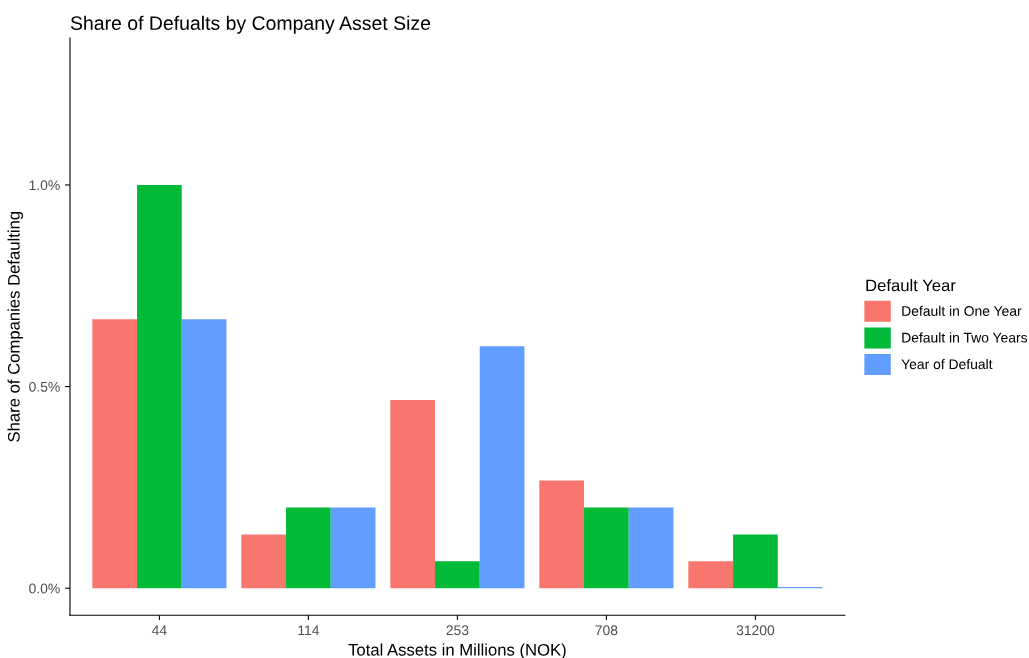  What do you see at coordinates (947, 364) in the screenshot?
I see `legend-label: Year of Defualt` at bounding box center [947, 364].